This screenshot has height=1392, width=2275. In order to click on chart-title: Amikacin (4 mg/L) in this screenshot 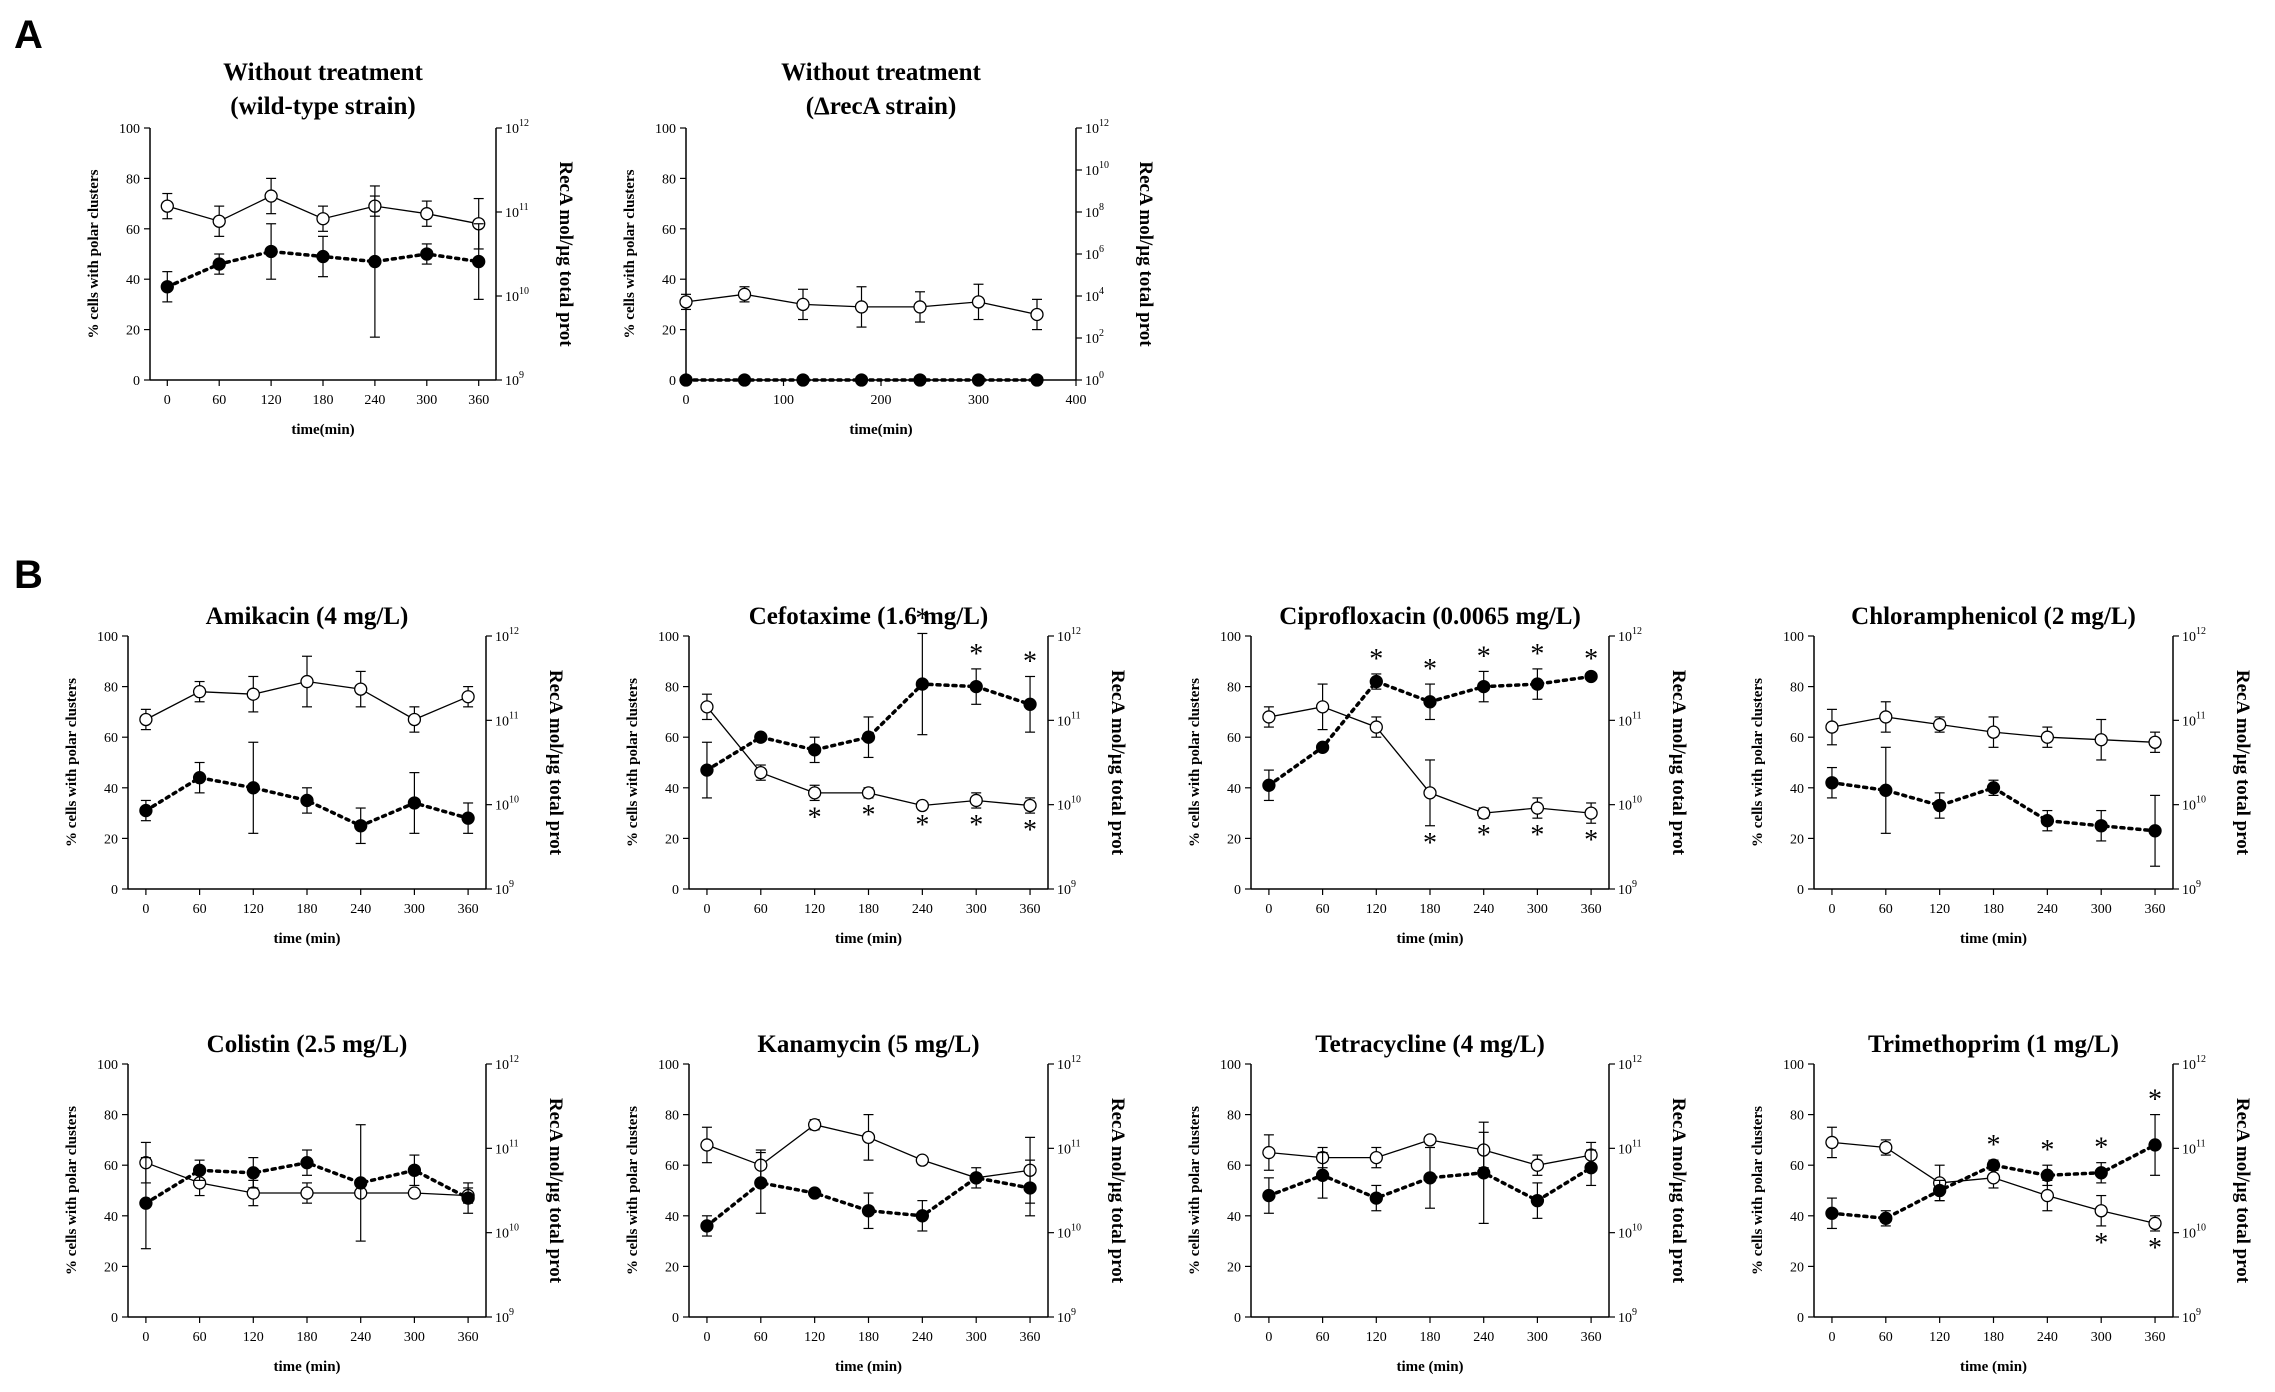, I will do `click(307, 616)`.